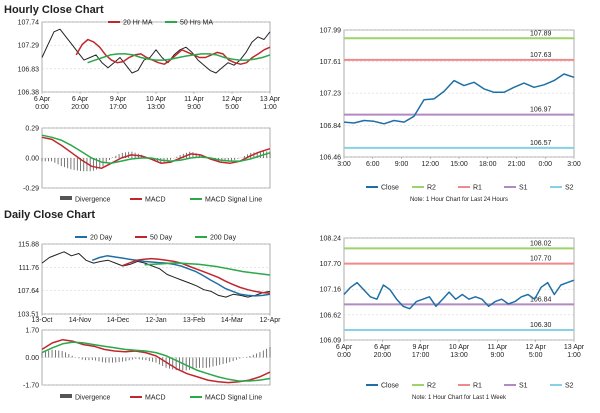  What do you see at coordinates (41, 320) in the screenshot?
I see `x-tick-label: 13-Oct` at bounding box center [41, 320].